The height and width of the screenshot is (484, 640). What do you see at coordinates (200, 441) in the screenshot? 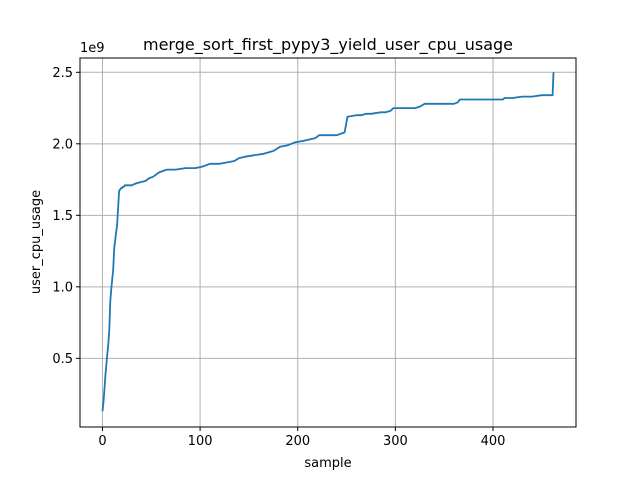
I see `x-tick-label: 100` at bounding box center [200, 441].